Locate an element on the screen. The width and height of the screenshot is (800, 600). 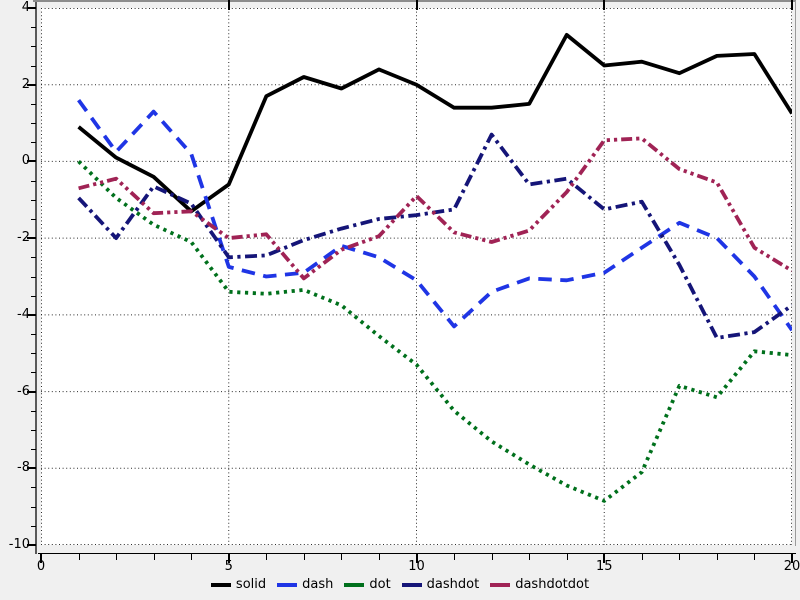
legend: solid dash dot dashdot dashdotdot is located at coordinates (400, 585).